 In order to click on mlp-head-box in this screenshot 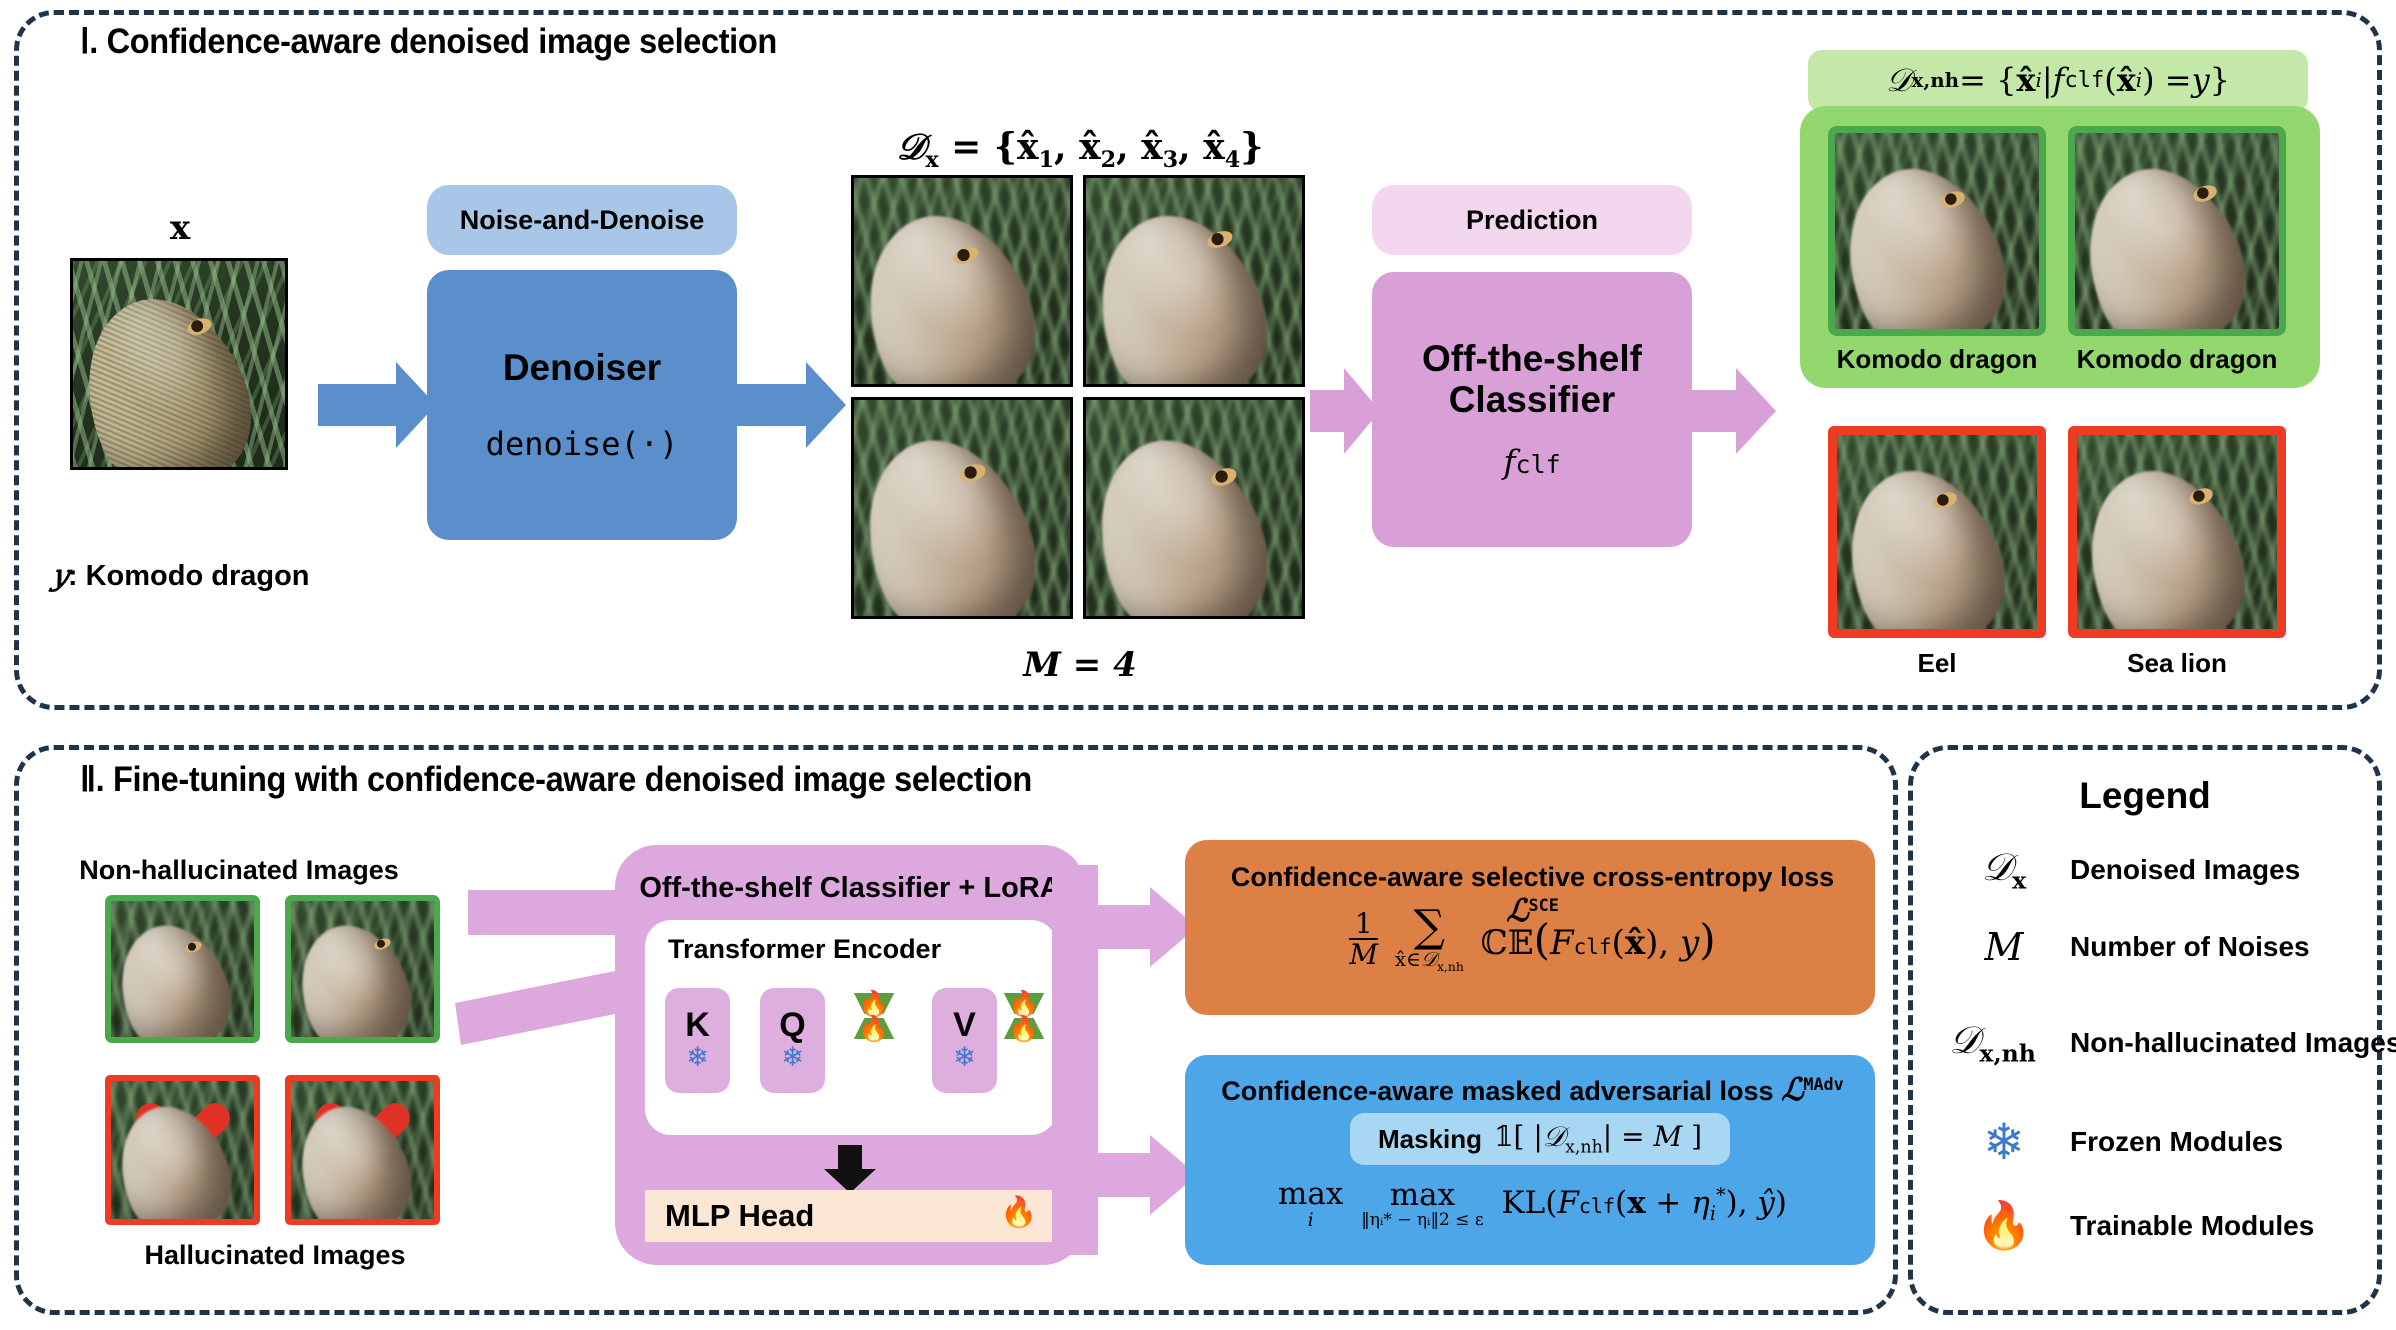, I will do `click(851, 1216)`.